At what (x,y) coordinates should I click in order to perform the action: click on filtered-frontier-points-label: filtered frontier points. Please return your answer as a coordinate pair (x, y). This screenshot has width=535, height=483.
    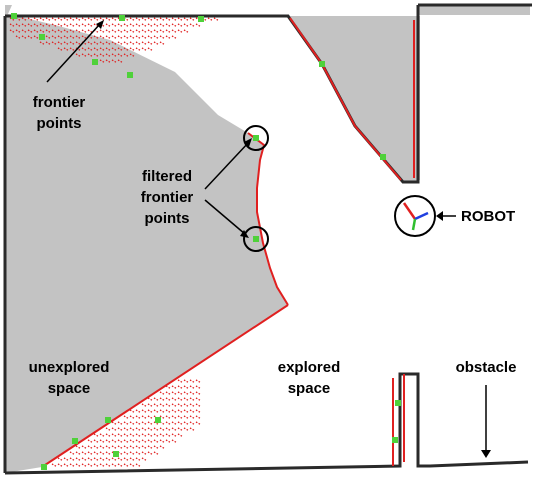
    Looking at the image, I should click on (167, 197).